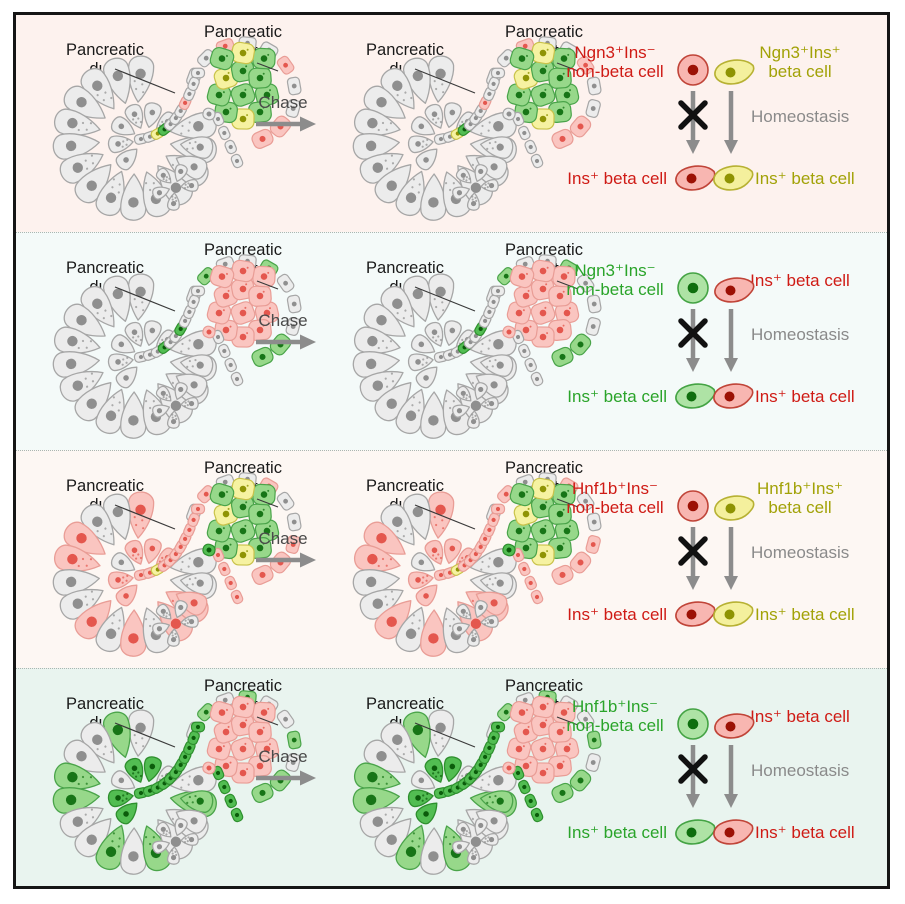  Describe the element at coordinates (799, 52) in the screenshot. I see `svg-text: Ngn3⁺Ins⁺` at that location.